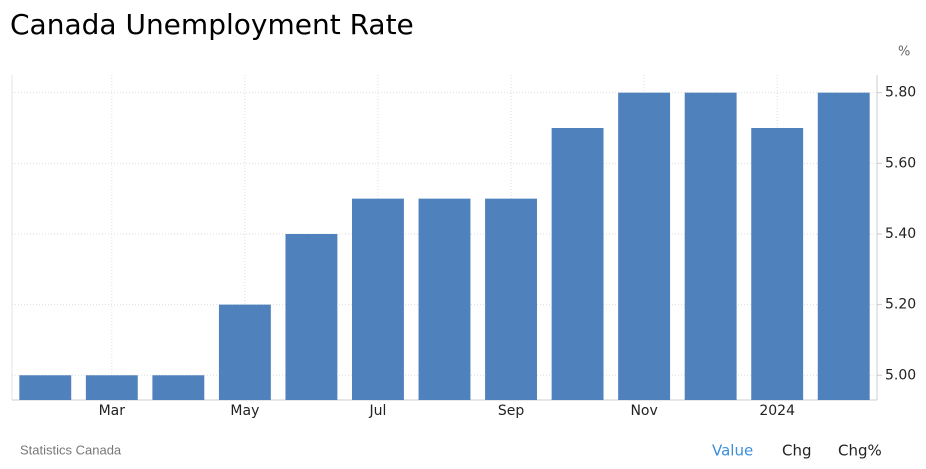  I want to click on x-tick-label: 2024, so click(777, 411).